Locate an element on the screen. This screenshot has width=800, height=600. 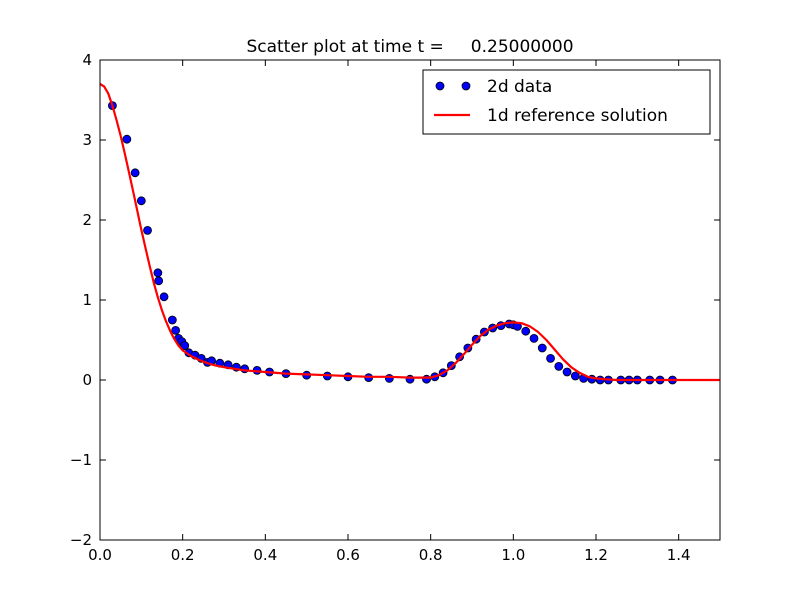
x-tick-label: 0.2 is located at coordinates (183, 555).